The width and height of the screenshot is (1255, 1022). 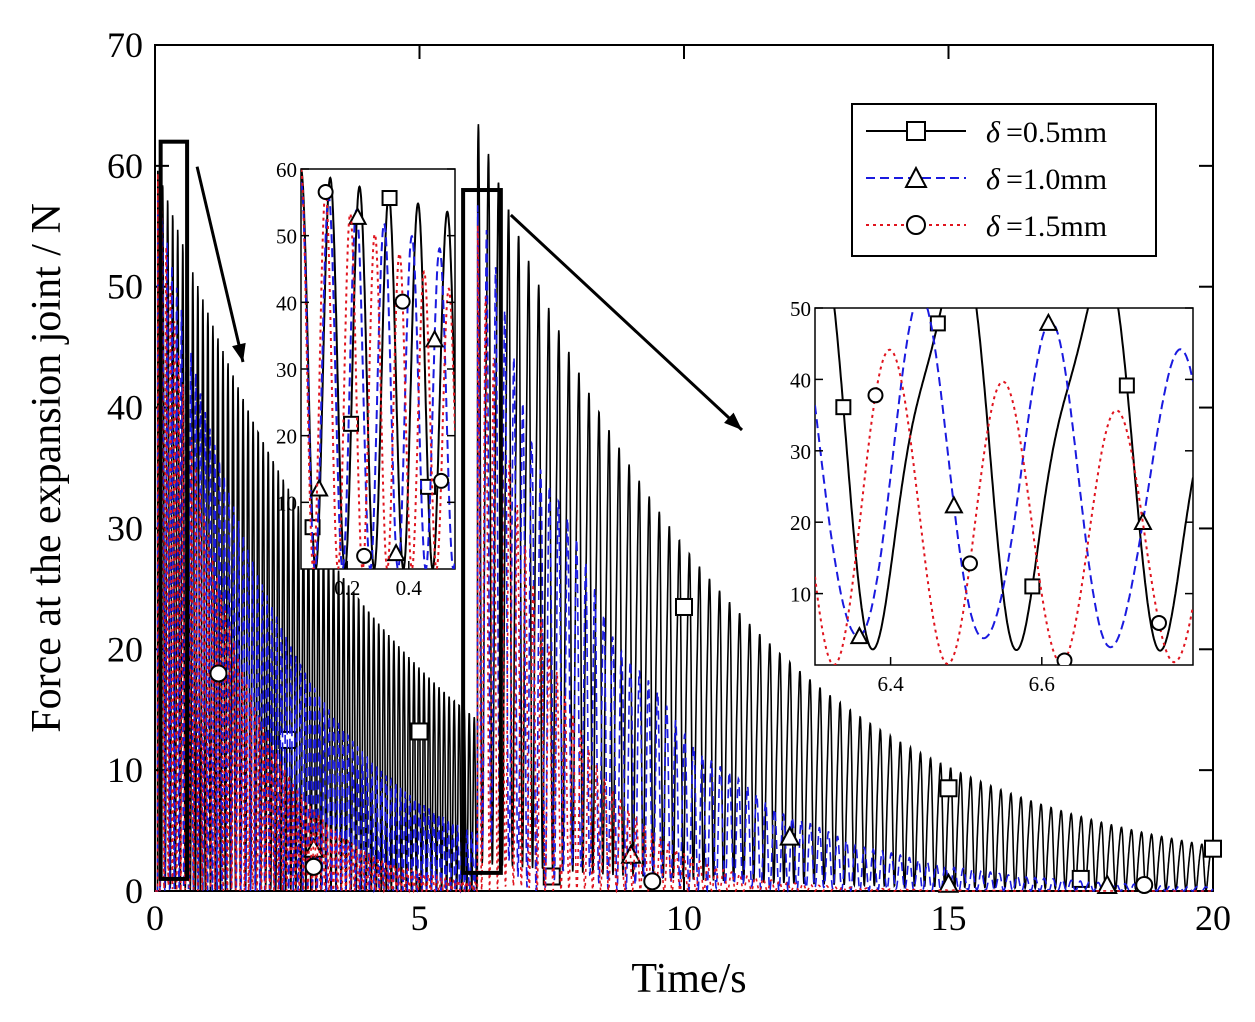 I want to click on legend-label: =0.5mm, so click(x=1056, y=132).